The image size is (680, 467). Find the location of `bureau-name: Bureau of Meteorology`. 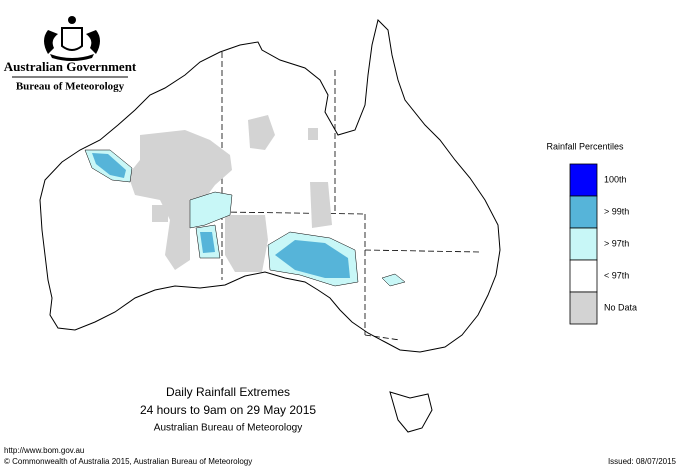

bureau-name: Bureau of Meteorology is located at coordinates (70, 87).